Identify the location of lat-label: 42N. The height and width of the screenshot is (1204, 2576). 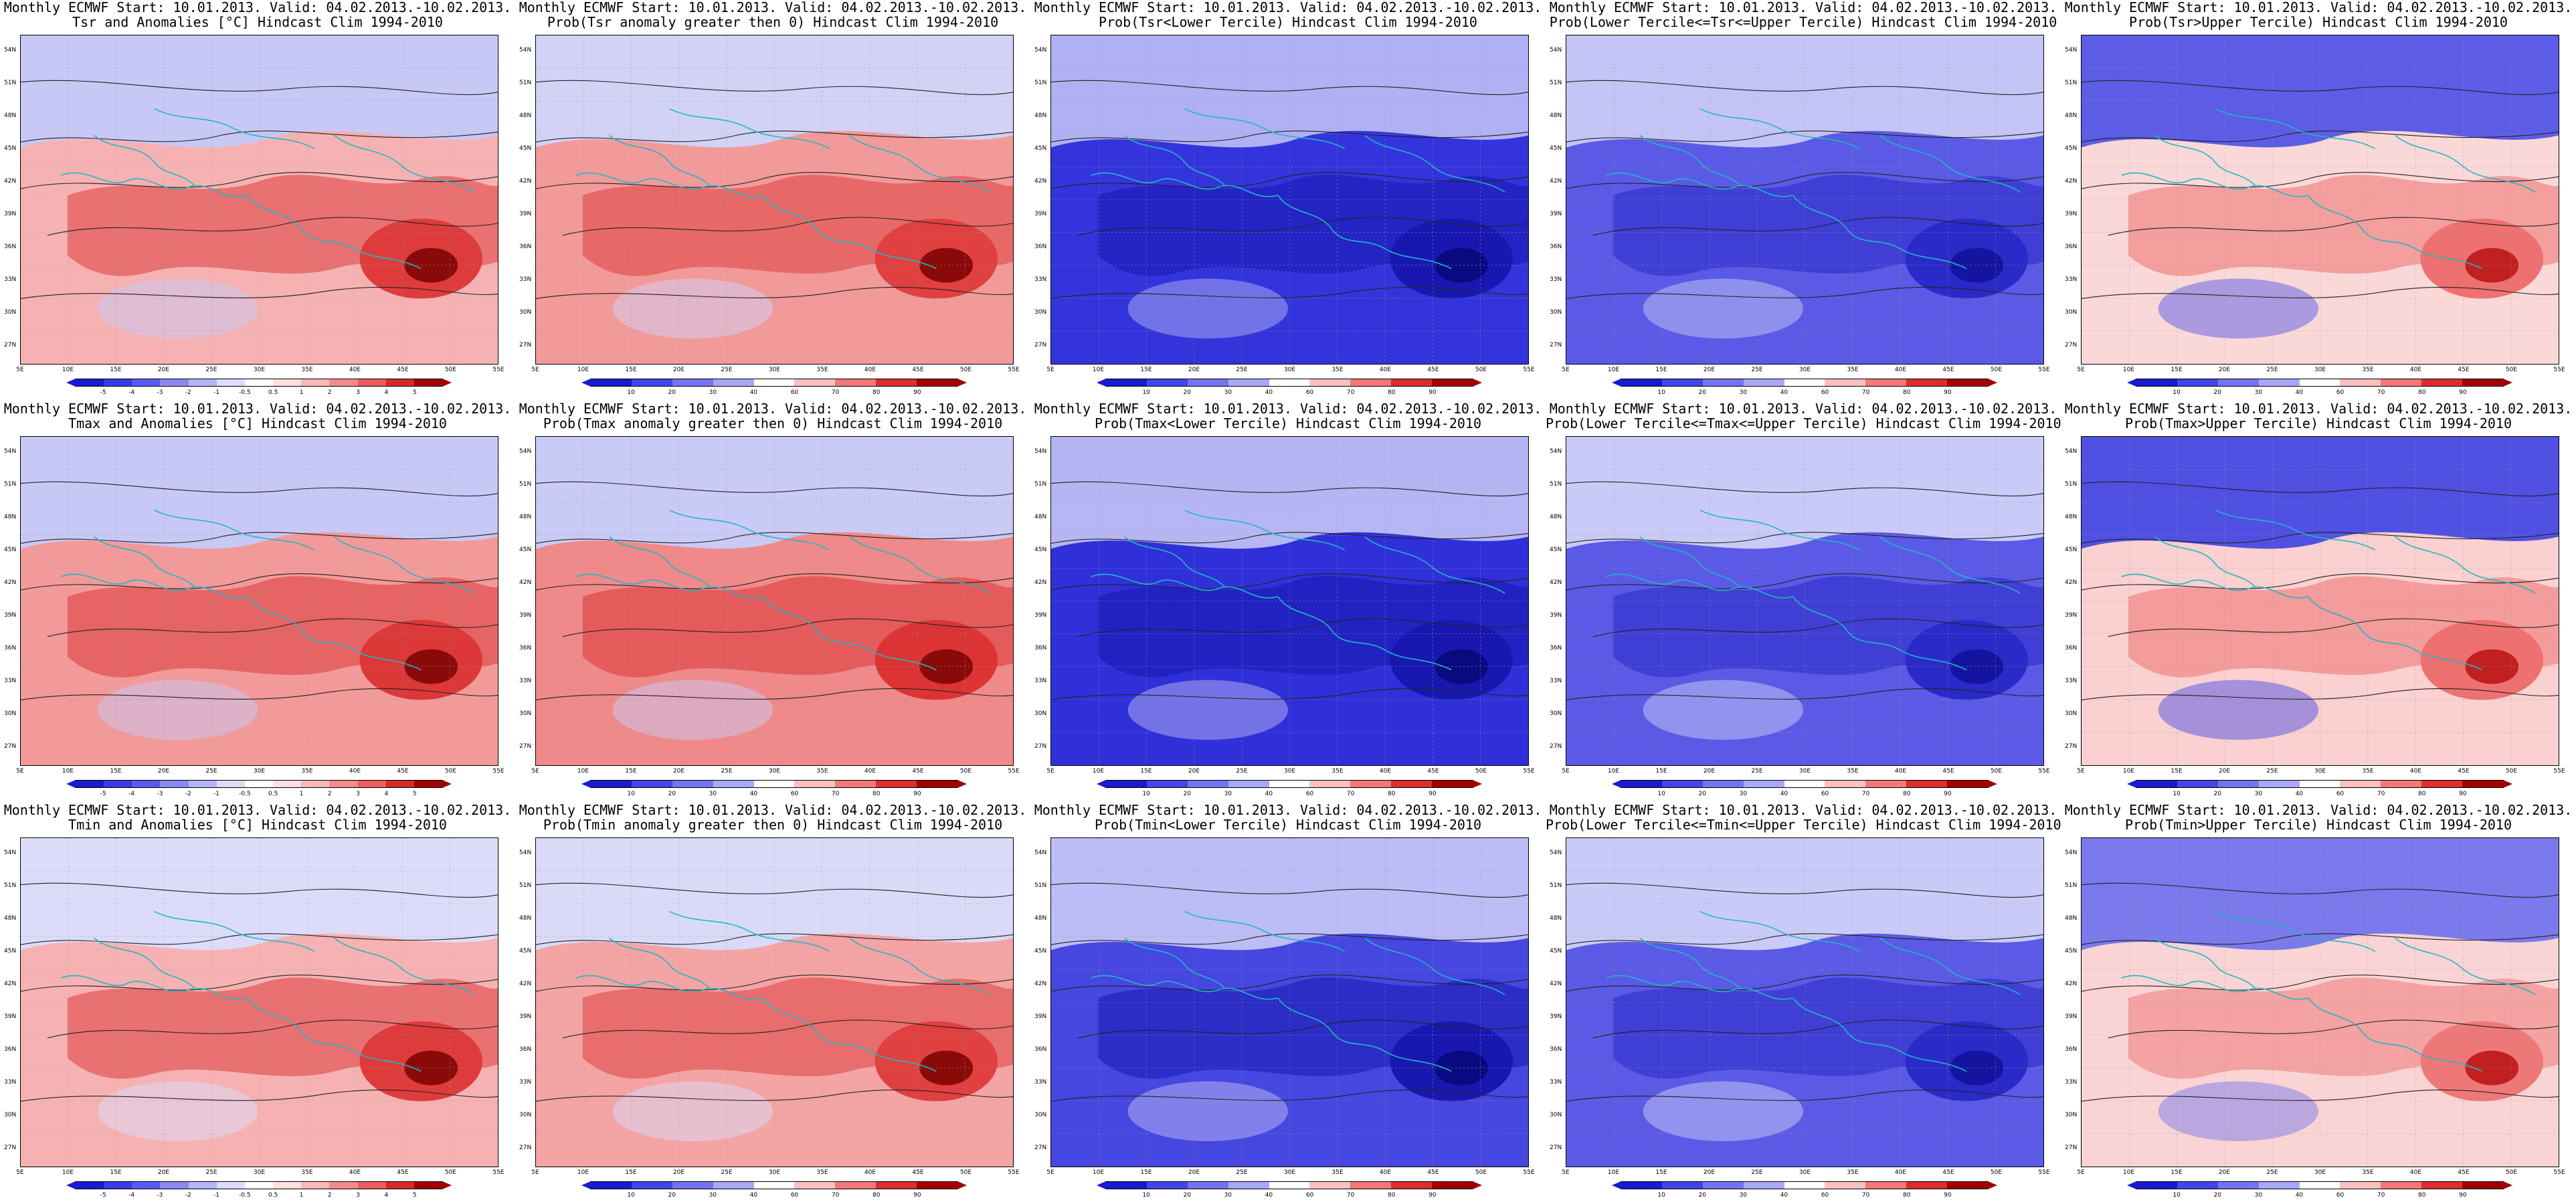
(1556, 984).